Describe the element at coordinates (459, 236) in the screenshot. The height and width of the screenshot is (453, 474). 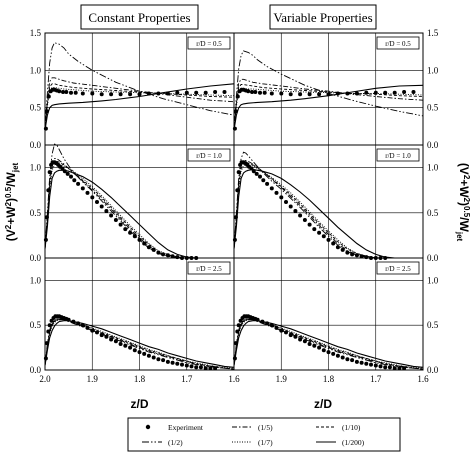
I see `ylabel-right-sub: jet` at that location.